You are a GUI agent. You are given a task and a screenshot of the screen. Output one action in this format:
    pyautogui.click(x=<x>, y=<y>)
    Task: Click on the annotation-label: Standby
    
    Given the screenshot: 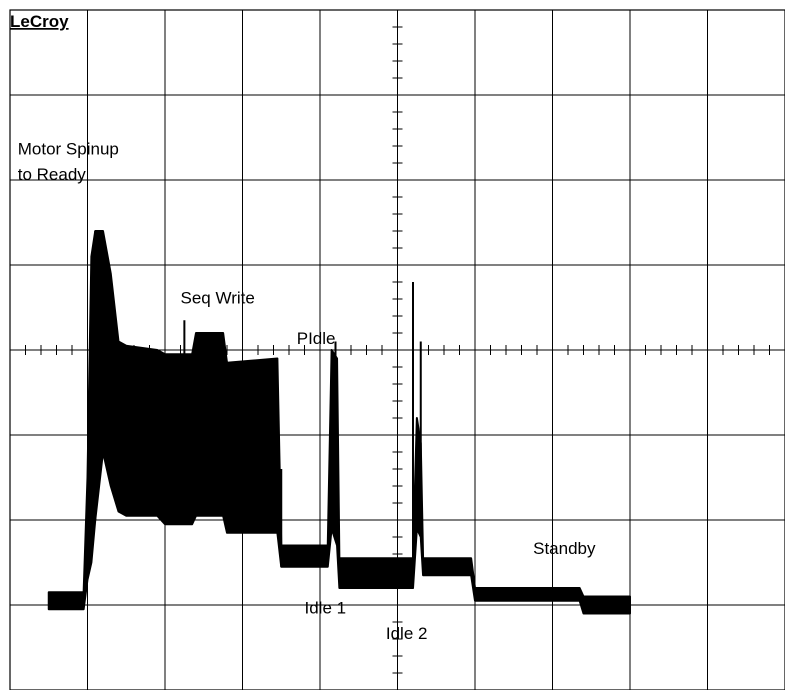 What is the action you would take?
    pyautogui.click(x=564, y=548)
    